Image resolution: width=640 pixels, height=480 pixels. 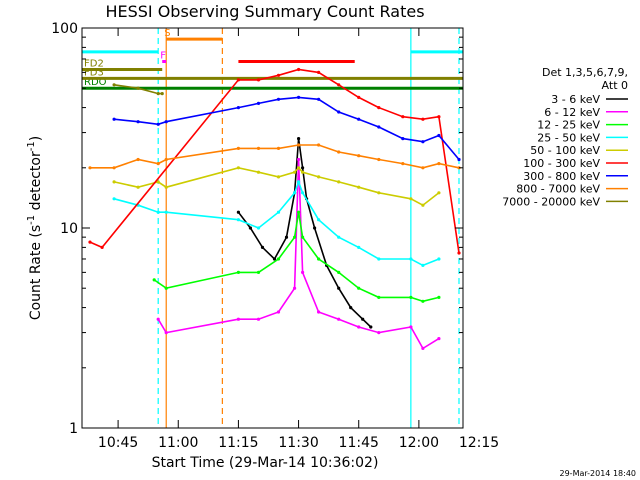 I want to click on chart-title: HESSI Observing Summary Count Rates, so click(x=264, y=11).